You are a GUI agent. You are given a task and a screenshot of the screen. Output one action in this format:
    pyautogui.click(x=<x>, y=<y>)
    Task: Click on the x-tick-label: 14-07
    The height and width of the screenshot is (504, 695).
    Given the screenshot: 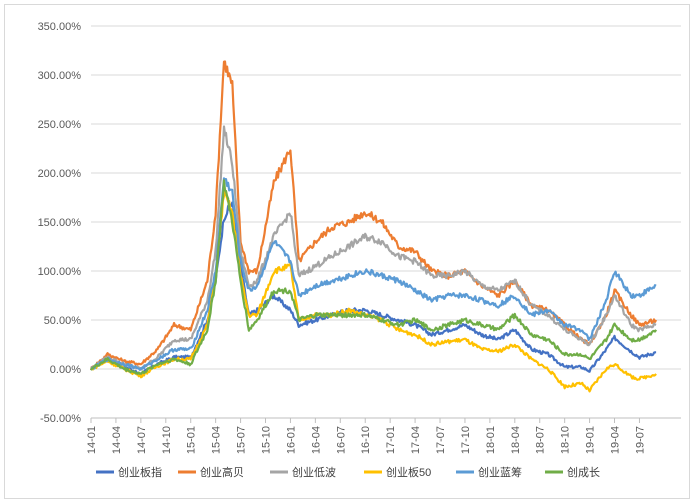 What is the action you would take?
    pyautogui.click(x=142, y=440)
    